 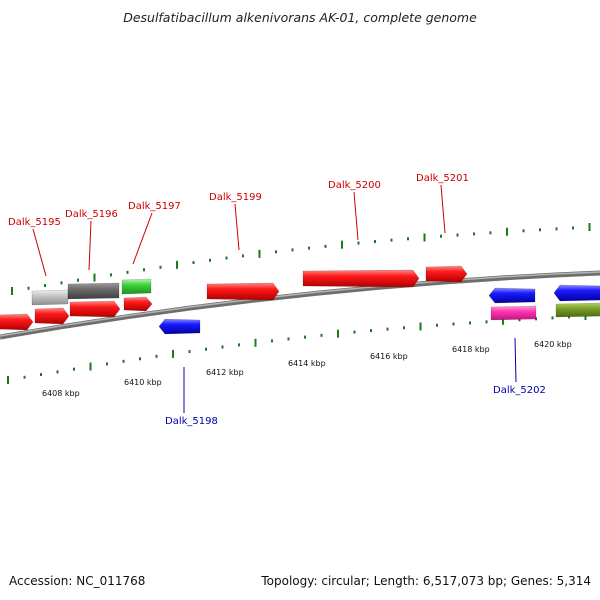 I want to click on accession-text: Accession: NC_011768, so click(x=77, y=581).